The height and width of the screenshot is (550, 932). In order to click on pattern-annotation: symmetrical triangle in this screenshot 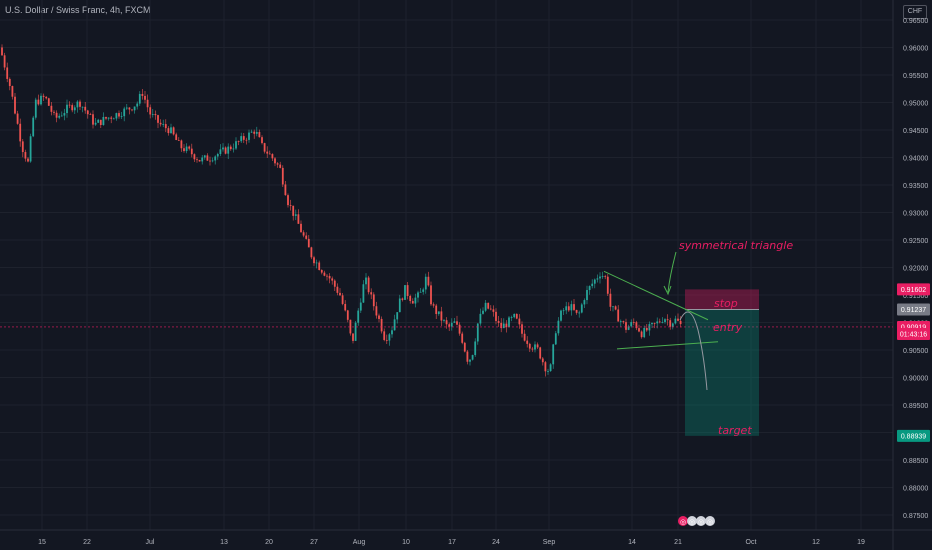, I will do `click(736, 245)`.